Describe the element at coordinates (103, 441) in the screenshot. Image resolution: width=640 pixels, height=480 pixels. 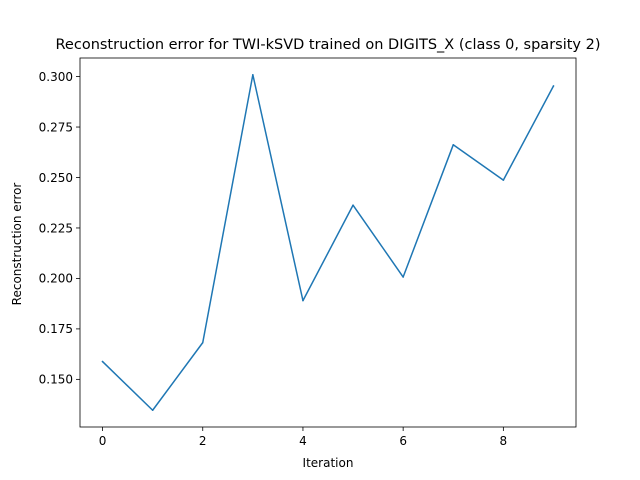
I see `x-tick-label: 0` at that location.